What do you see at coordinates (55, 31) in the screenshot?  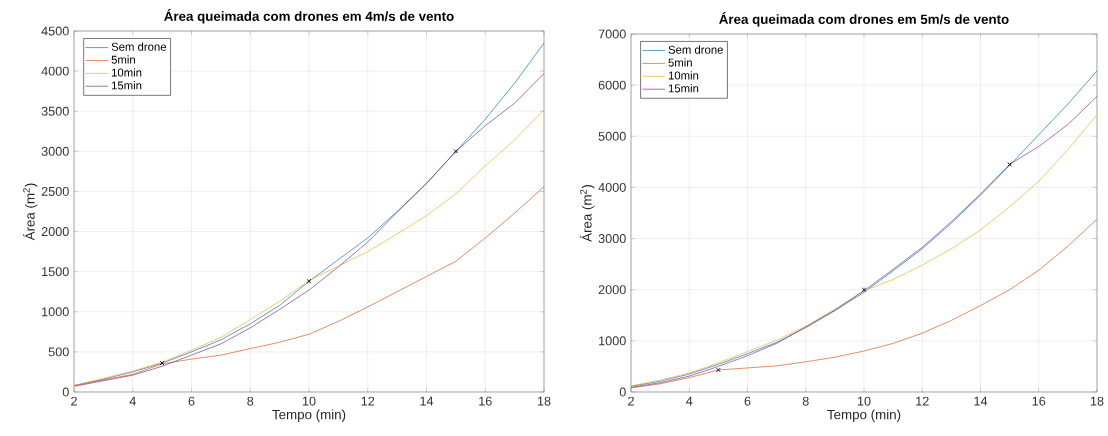 I see `y-tick-label: 4500` at bounding box center [55, 31].